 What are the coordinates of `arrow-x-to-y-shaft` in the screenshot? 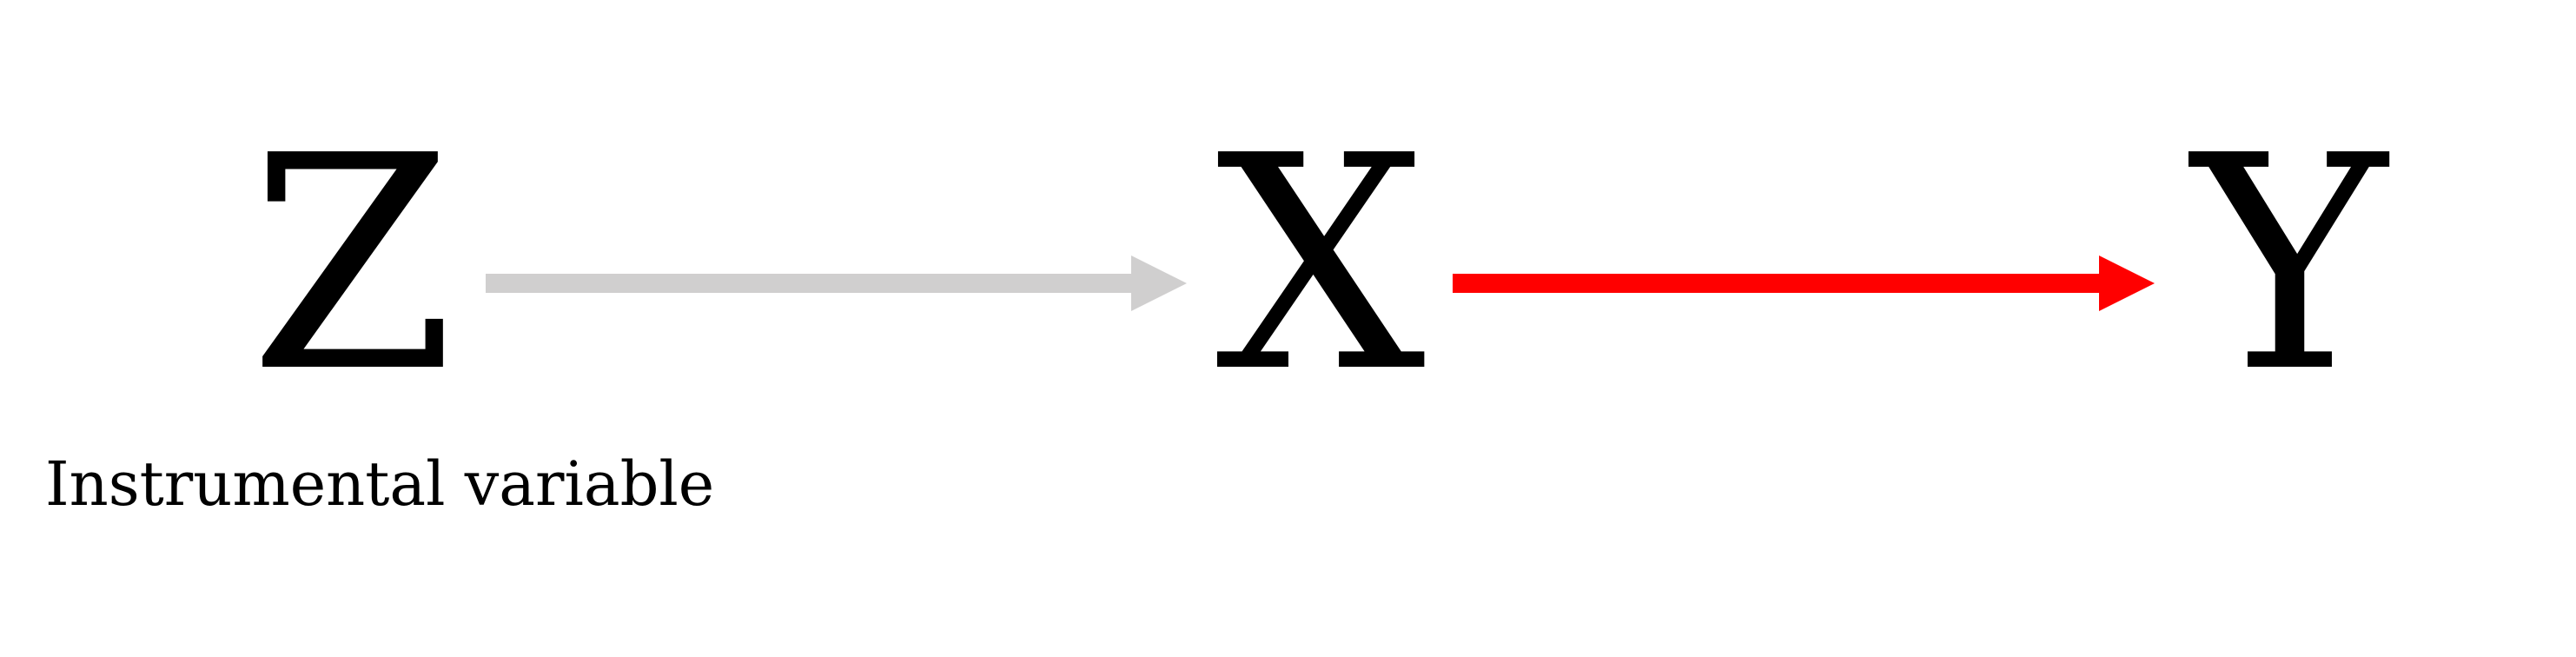 It's located at (1777, 283).